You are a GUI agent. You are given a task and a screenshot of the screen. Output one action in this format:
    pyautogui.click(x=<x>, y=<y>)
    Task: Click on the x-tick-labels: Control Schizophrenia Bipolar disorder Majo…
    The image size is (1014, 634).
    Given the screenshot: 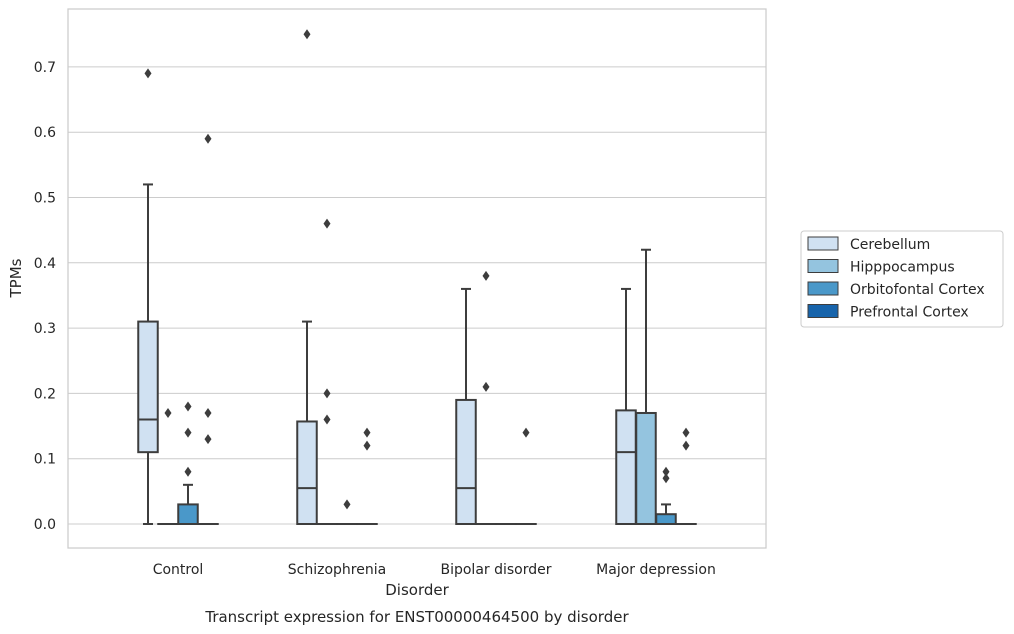 What is the action you would take?
    pyautogui.click(x=434, y=570)
    